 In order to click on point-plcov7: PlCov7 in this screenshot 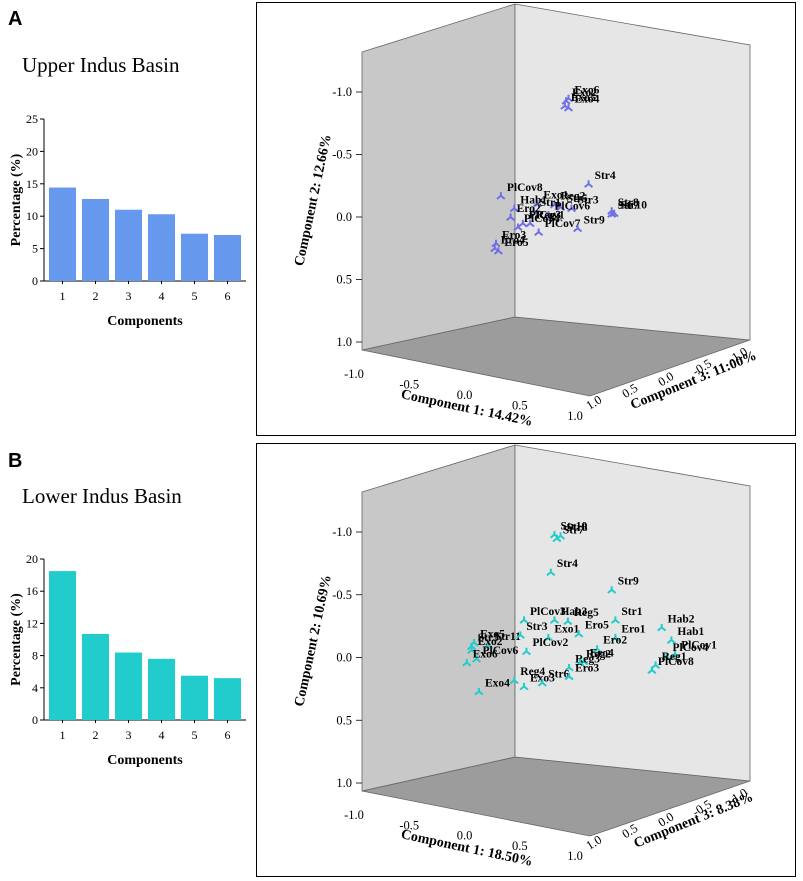, I will do `click(557, 227)`.